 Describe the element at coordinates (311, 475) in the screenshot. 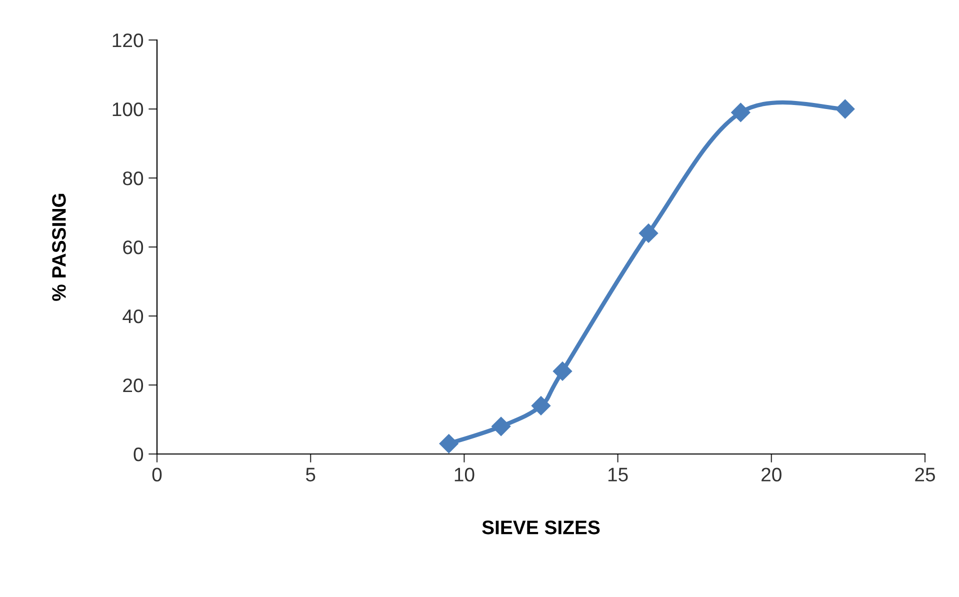

I see `x-tick-label: 5` at that location.